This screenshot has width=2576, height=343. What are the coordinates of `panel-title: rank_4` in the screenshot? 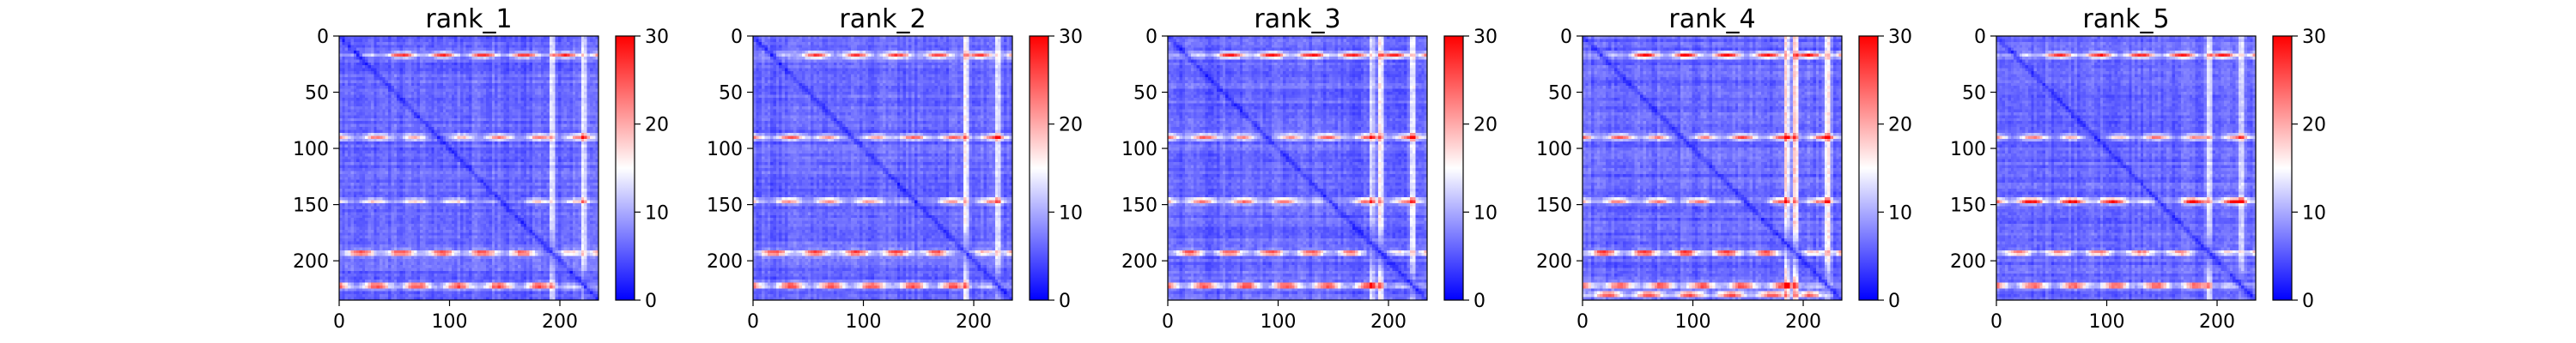 It's located at (1711, 19).